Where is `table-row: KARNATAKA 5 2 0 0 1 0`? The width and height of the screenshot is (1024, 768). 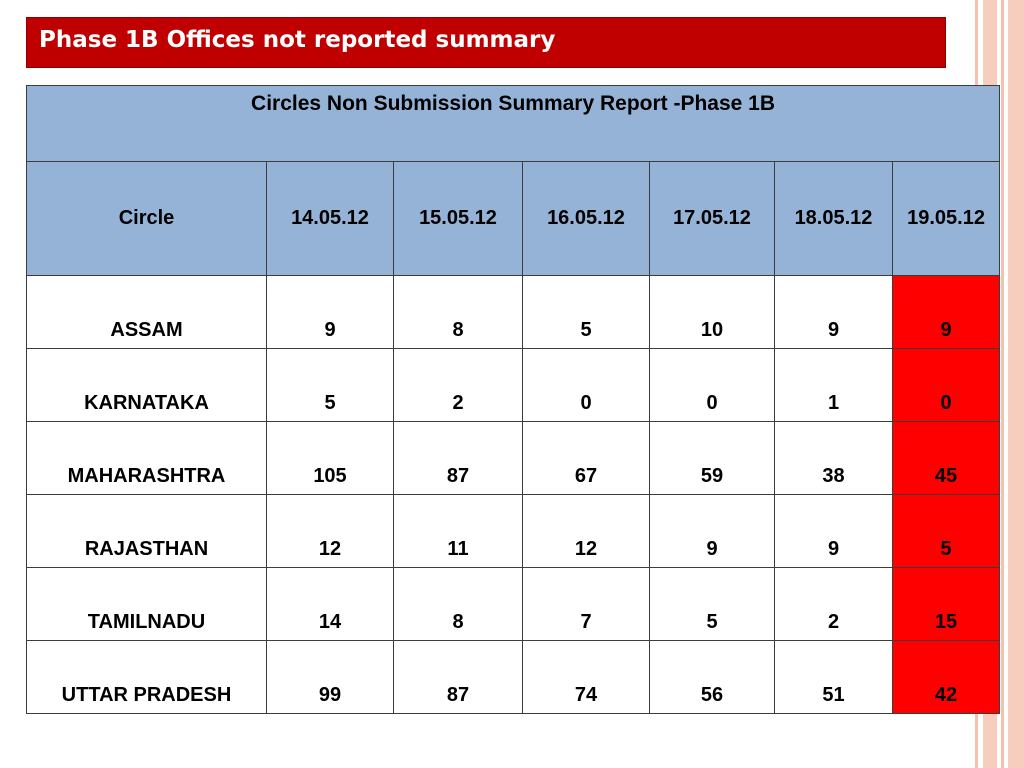
table-row: KARNATAKA 5 2 0 0 1 0 is located at coordinates (513, 385).